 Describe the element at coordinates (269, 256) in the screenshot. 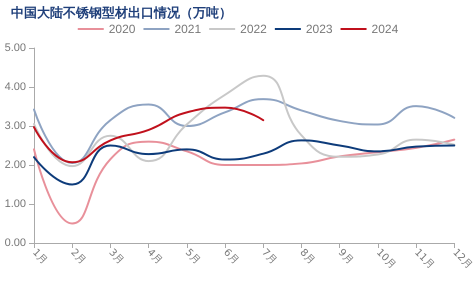

I see `x-tick-label: 7月` at that location.